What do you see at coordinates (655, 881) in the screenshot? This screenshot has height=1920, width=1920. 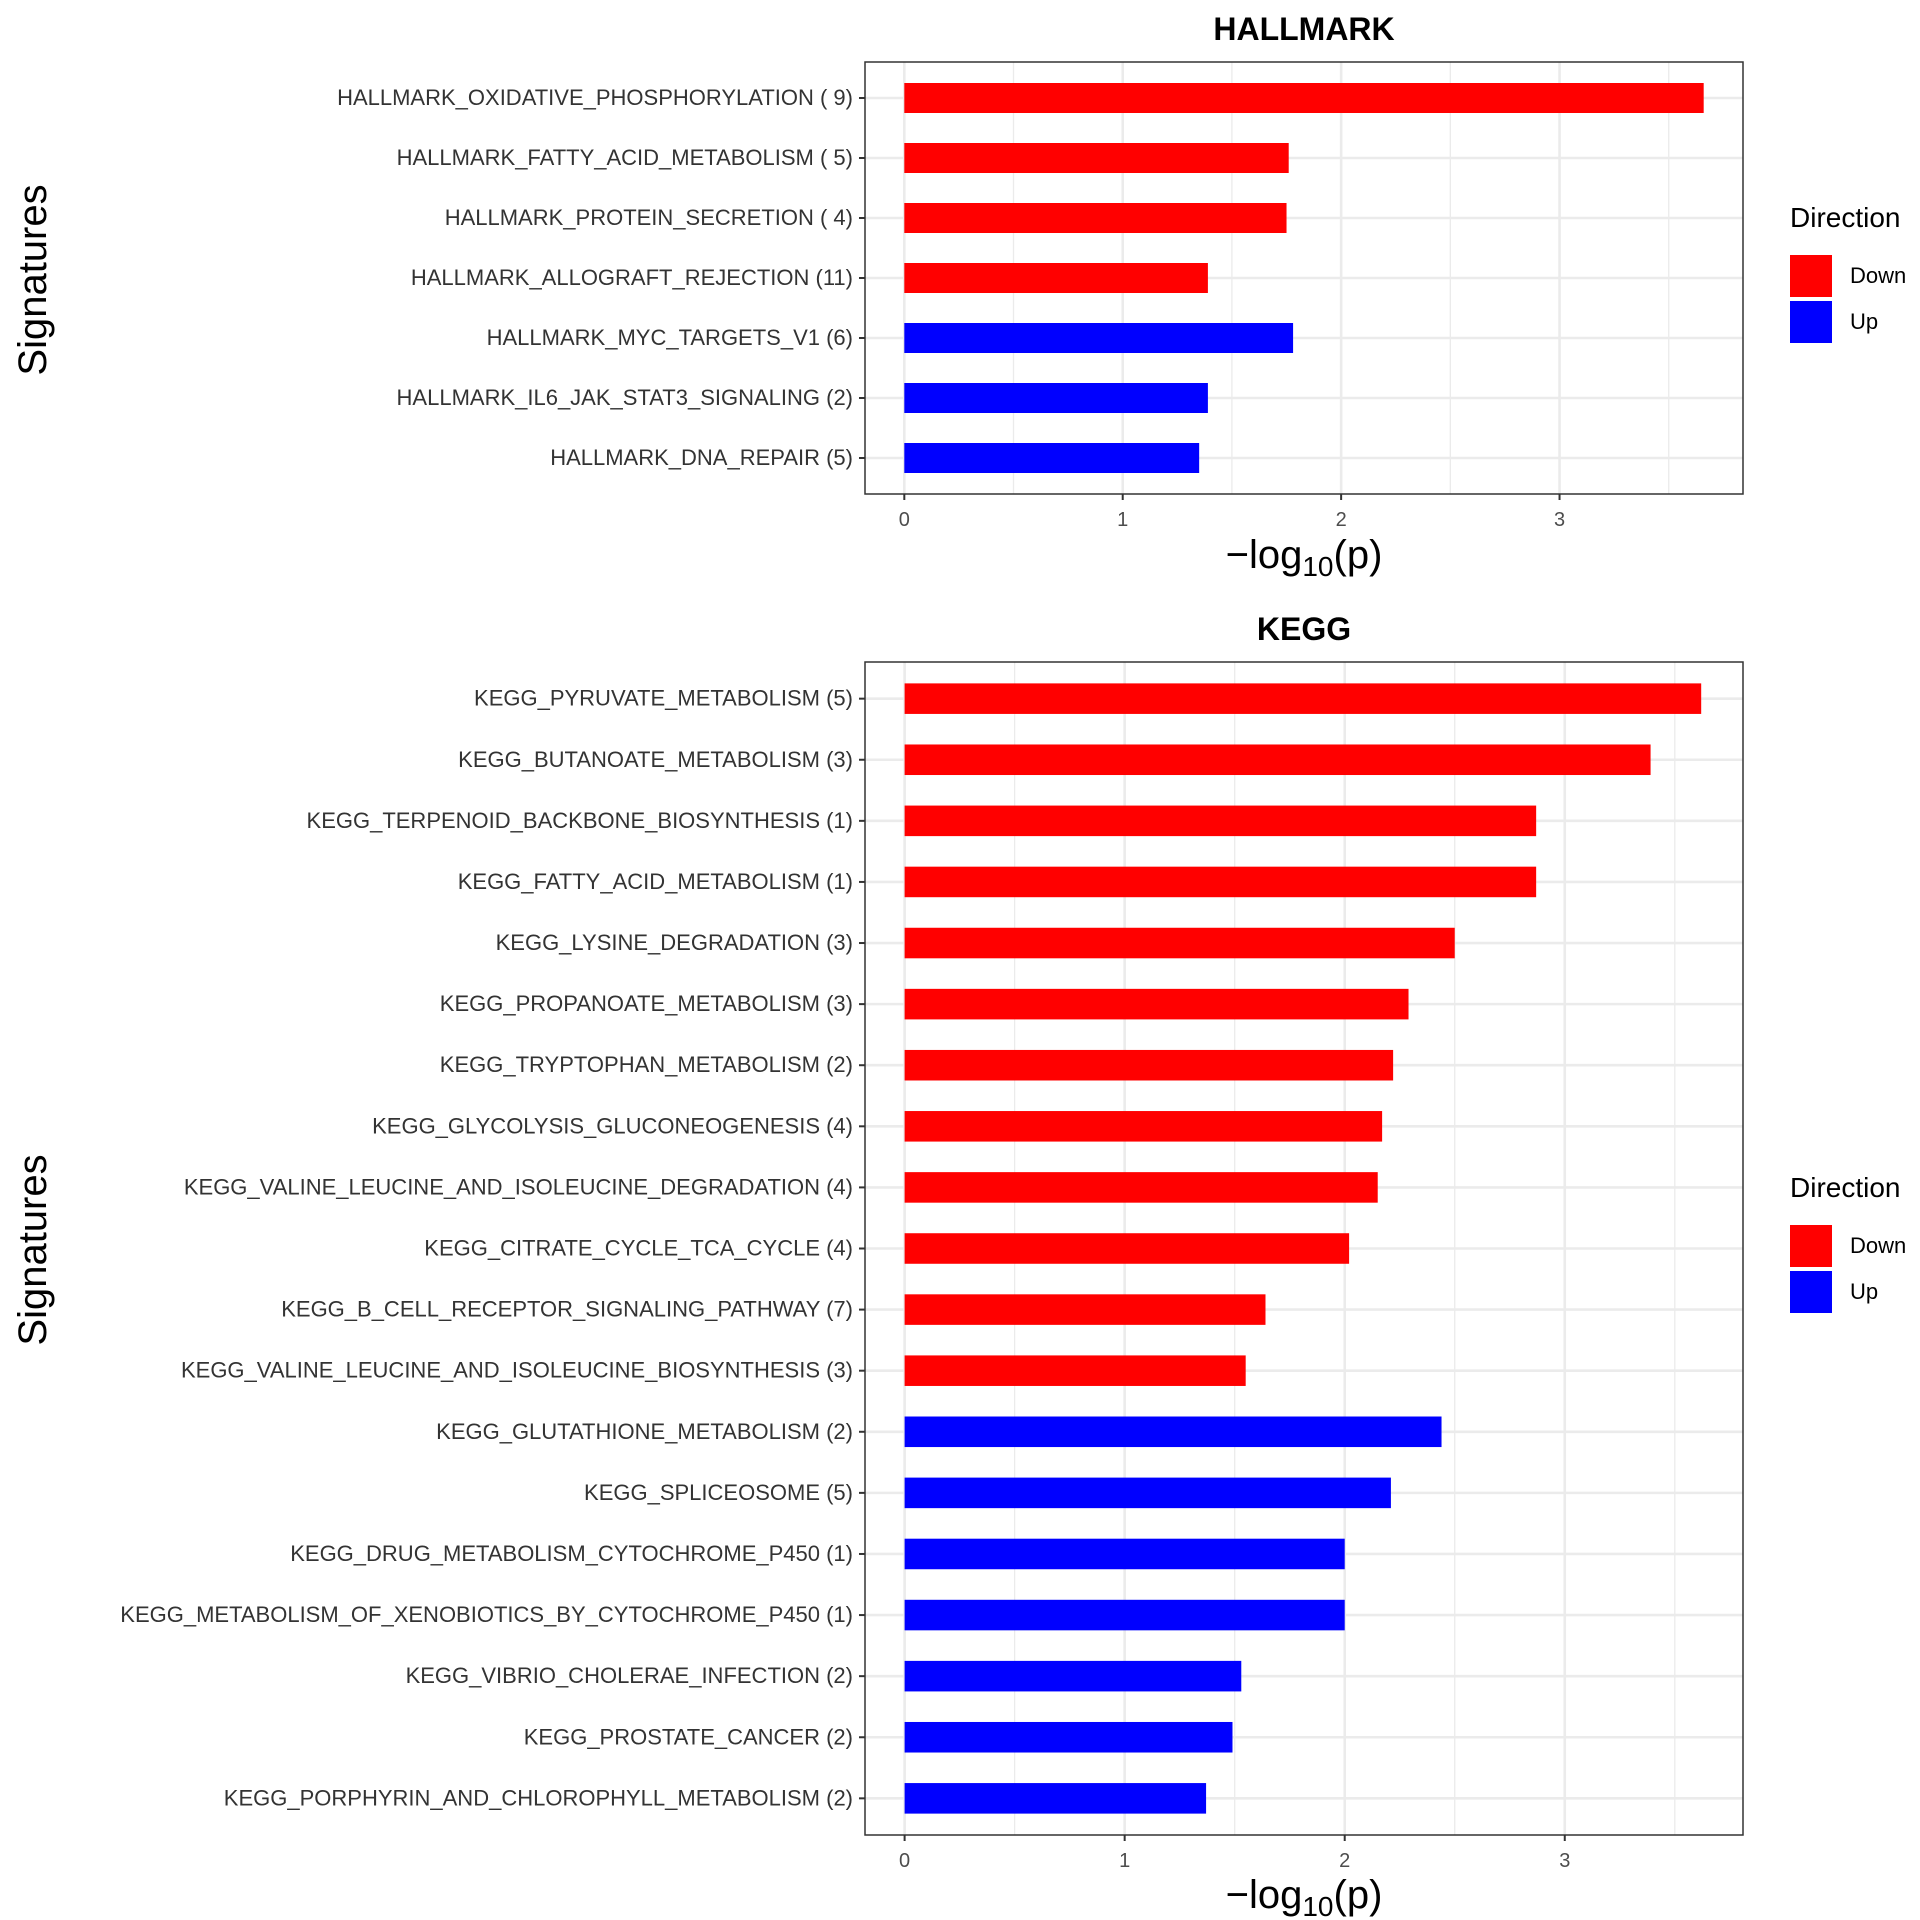 I see `y-tick-label: KEGG_FATTY_ACID_METABOLISM (1)` at bounding box center [655, 881].